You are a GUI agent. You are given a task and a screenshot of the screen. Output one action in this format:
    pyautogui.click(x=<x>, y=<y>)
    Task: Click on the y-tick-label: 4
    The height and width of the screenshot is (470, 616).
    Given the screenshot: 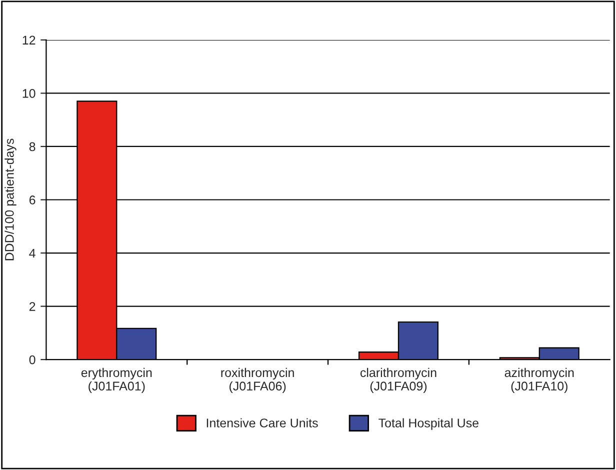 What is the action you would take?
    pyautogui.click(x=32, y=253)
    